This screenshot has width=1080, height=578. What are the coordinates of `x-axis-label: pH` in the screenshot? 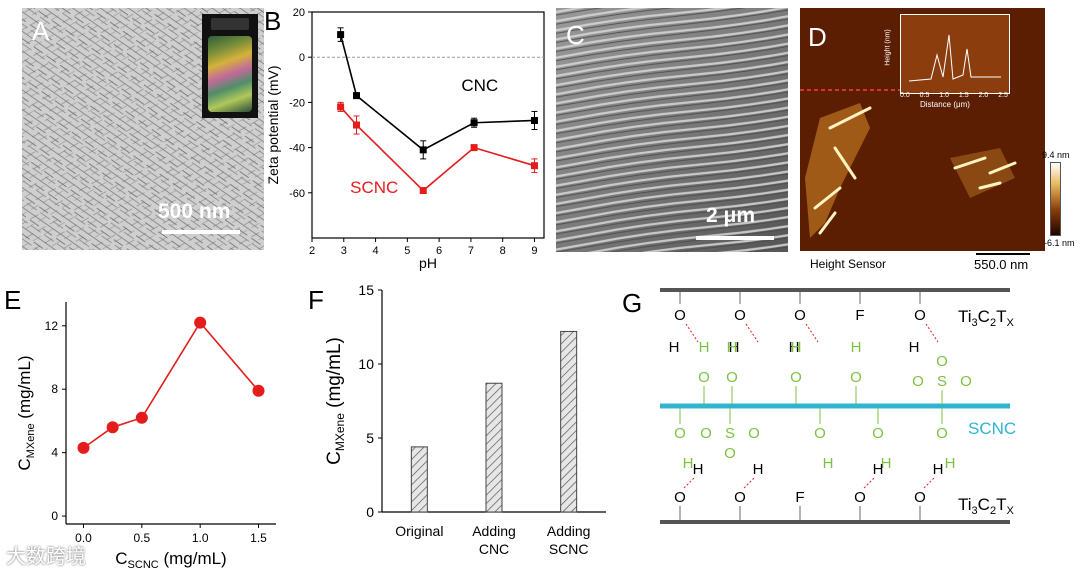 It's located at (428, 263).